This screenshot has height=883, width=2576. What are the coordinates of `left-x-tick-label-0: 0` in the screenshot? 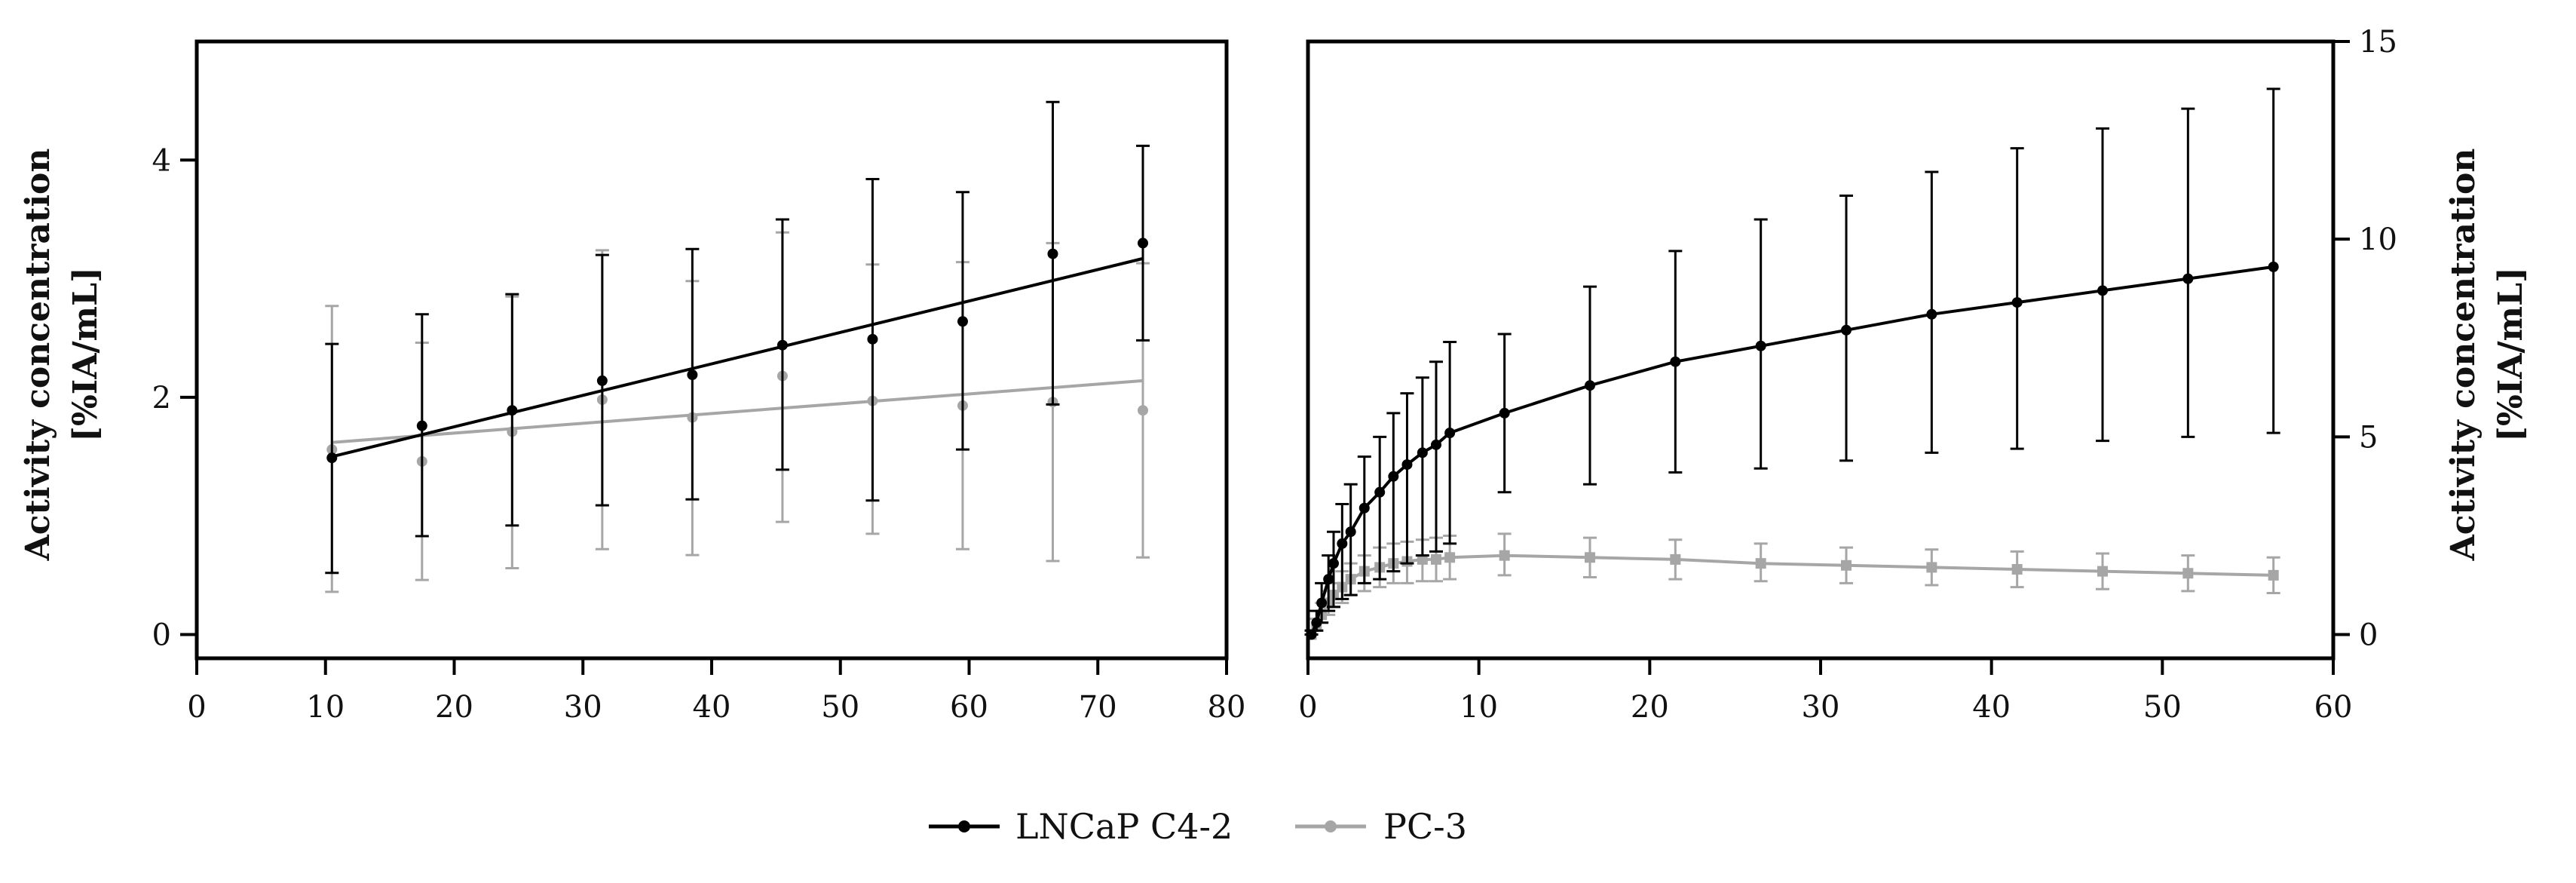 It's located at (196, 708).